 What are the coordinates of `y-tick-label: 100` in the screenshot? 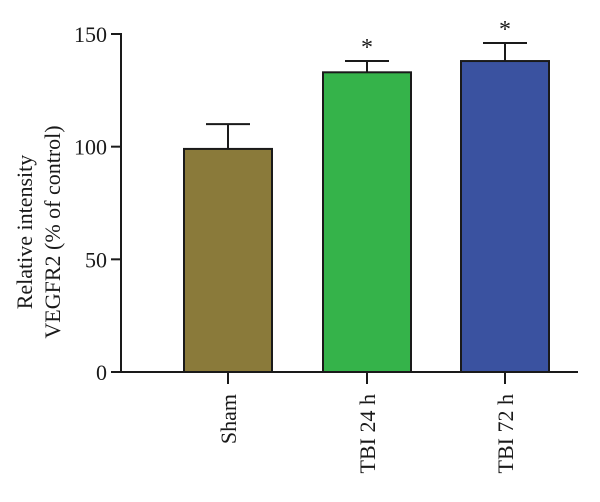 It's located at (90, 147).